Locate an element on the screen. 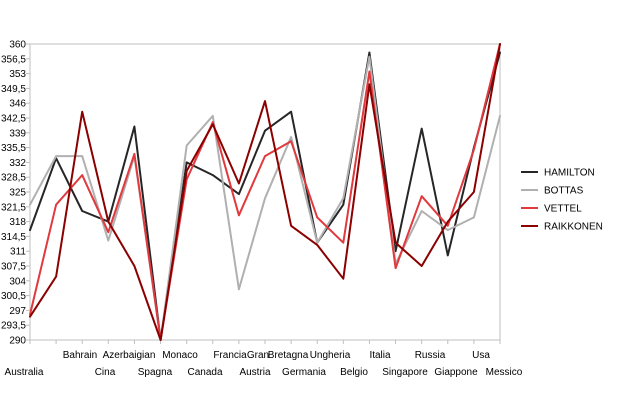 The image size is (638, 400). y-tick-label: 356,5 is located at coordinates (13, 59).